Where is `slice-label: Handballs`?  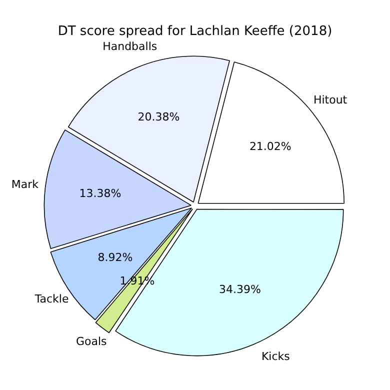 slice-label: Handballs is located at coordinates (130, 47).